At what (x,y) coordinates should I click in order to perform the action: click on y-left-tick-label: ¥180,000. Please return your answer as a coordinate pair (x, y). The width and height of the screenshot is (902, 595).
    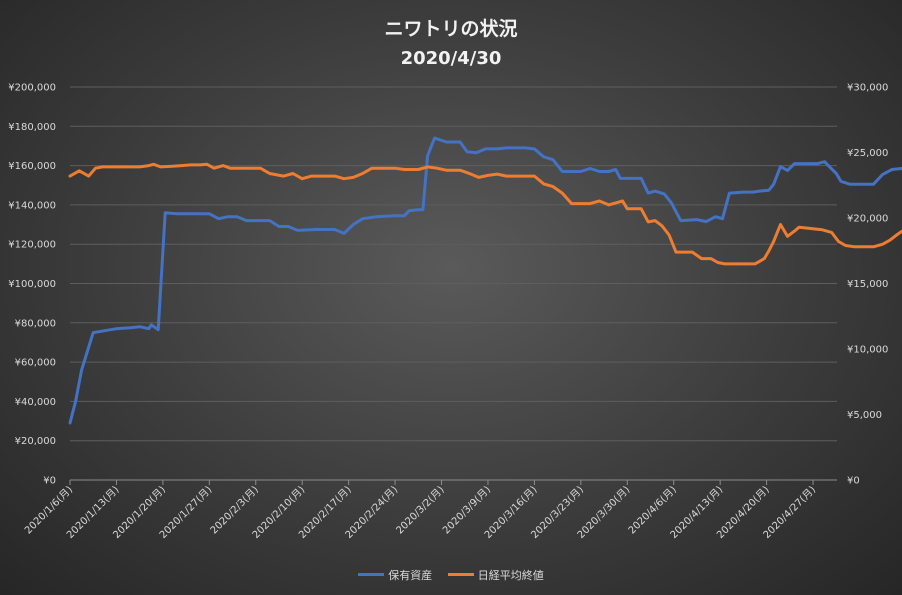
    Looking at the image, I should click on (32, 127).